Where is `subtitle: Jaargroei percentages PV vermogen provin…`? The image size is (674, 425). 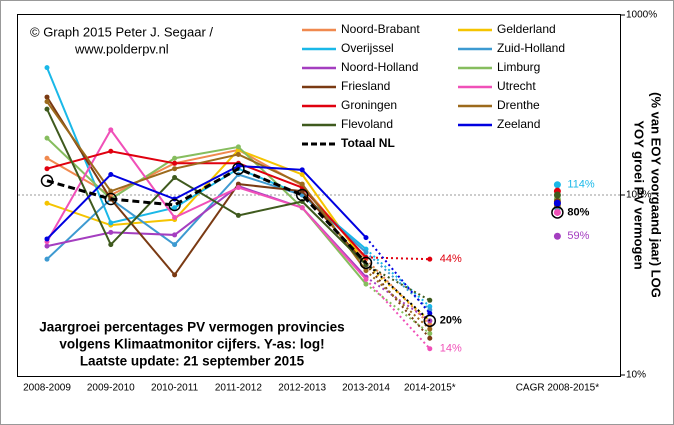
subtitle: Jaargroei percentages PV vermogen provin… is located at coordinates (191, 327).